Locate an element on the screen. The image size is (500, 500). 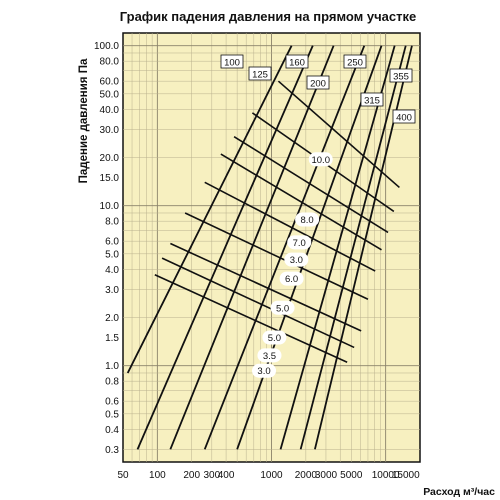
y-tick-label: 2.0 is located at coordinates (112, 318).